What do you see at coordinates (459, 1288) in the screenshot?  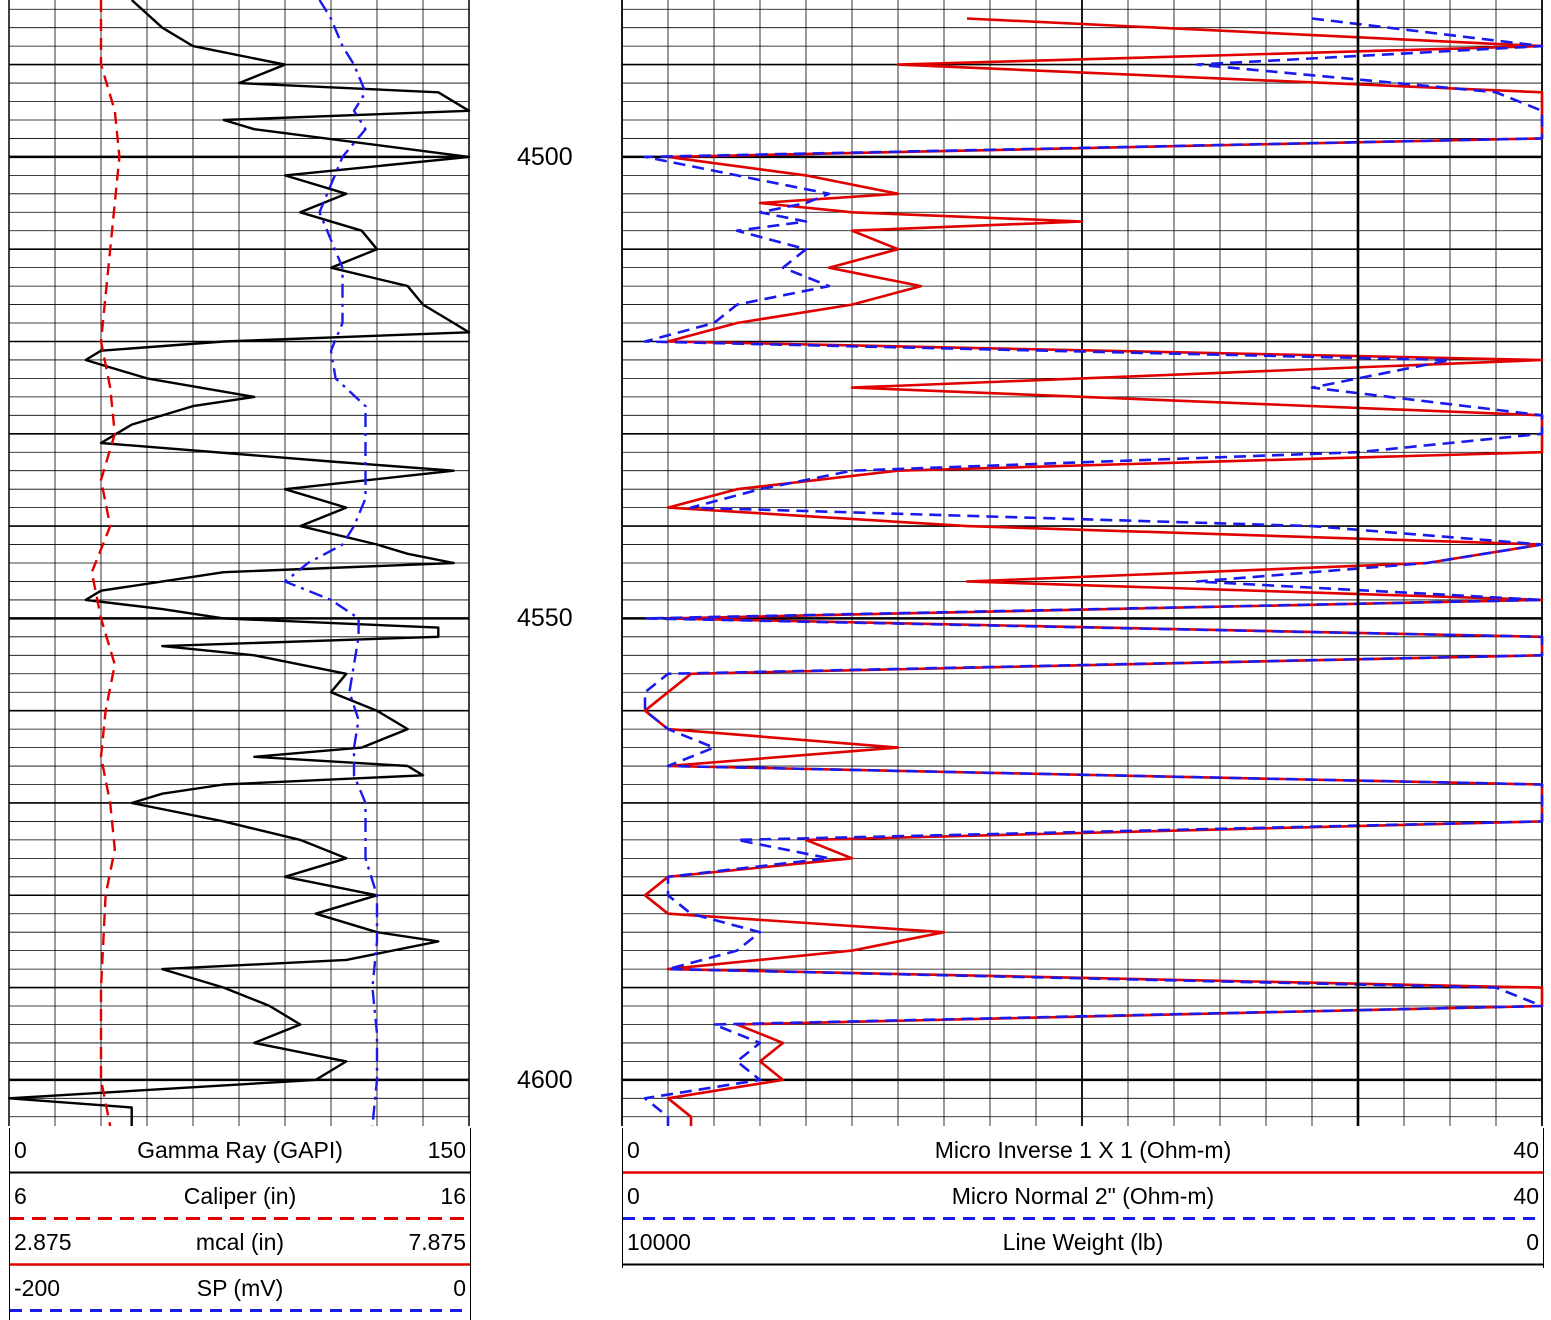 I see `sp-max: 0` at bounding box center [459, 1288].